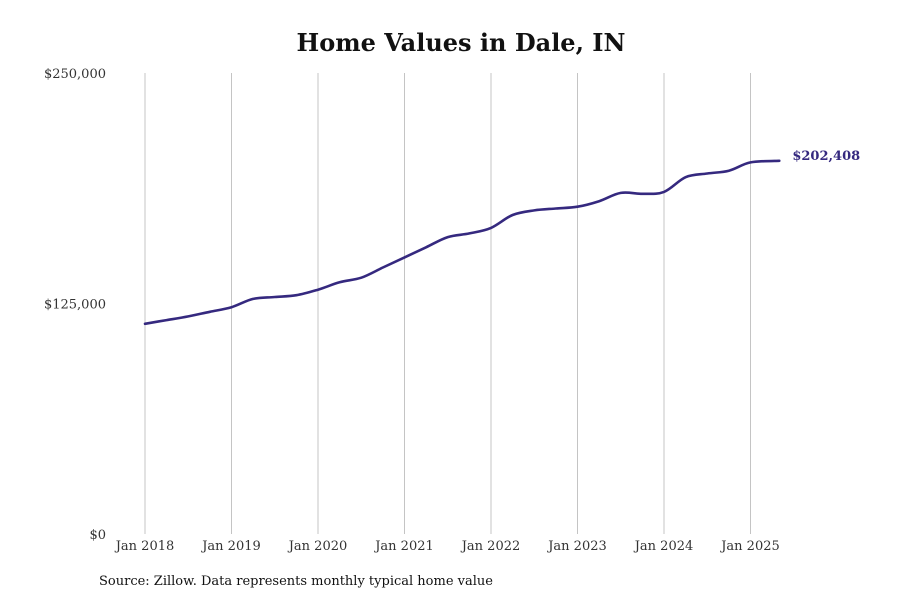 The width and height of the screenshot is (900, 600). Describe the element at coordinates (749, 546) in the screenshot. I see `x-tick-label: Jan 2025` at that location.